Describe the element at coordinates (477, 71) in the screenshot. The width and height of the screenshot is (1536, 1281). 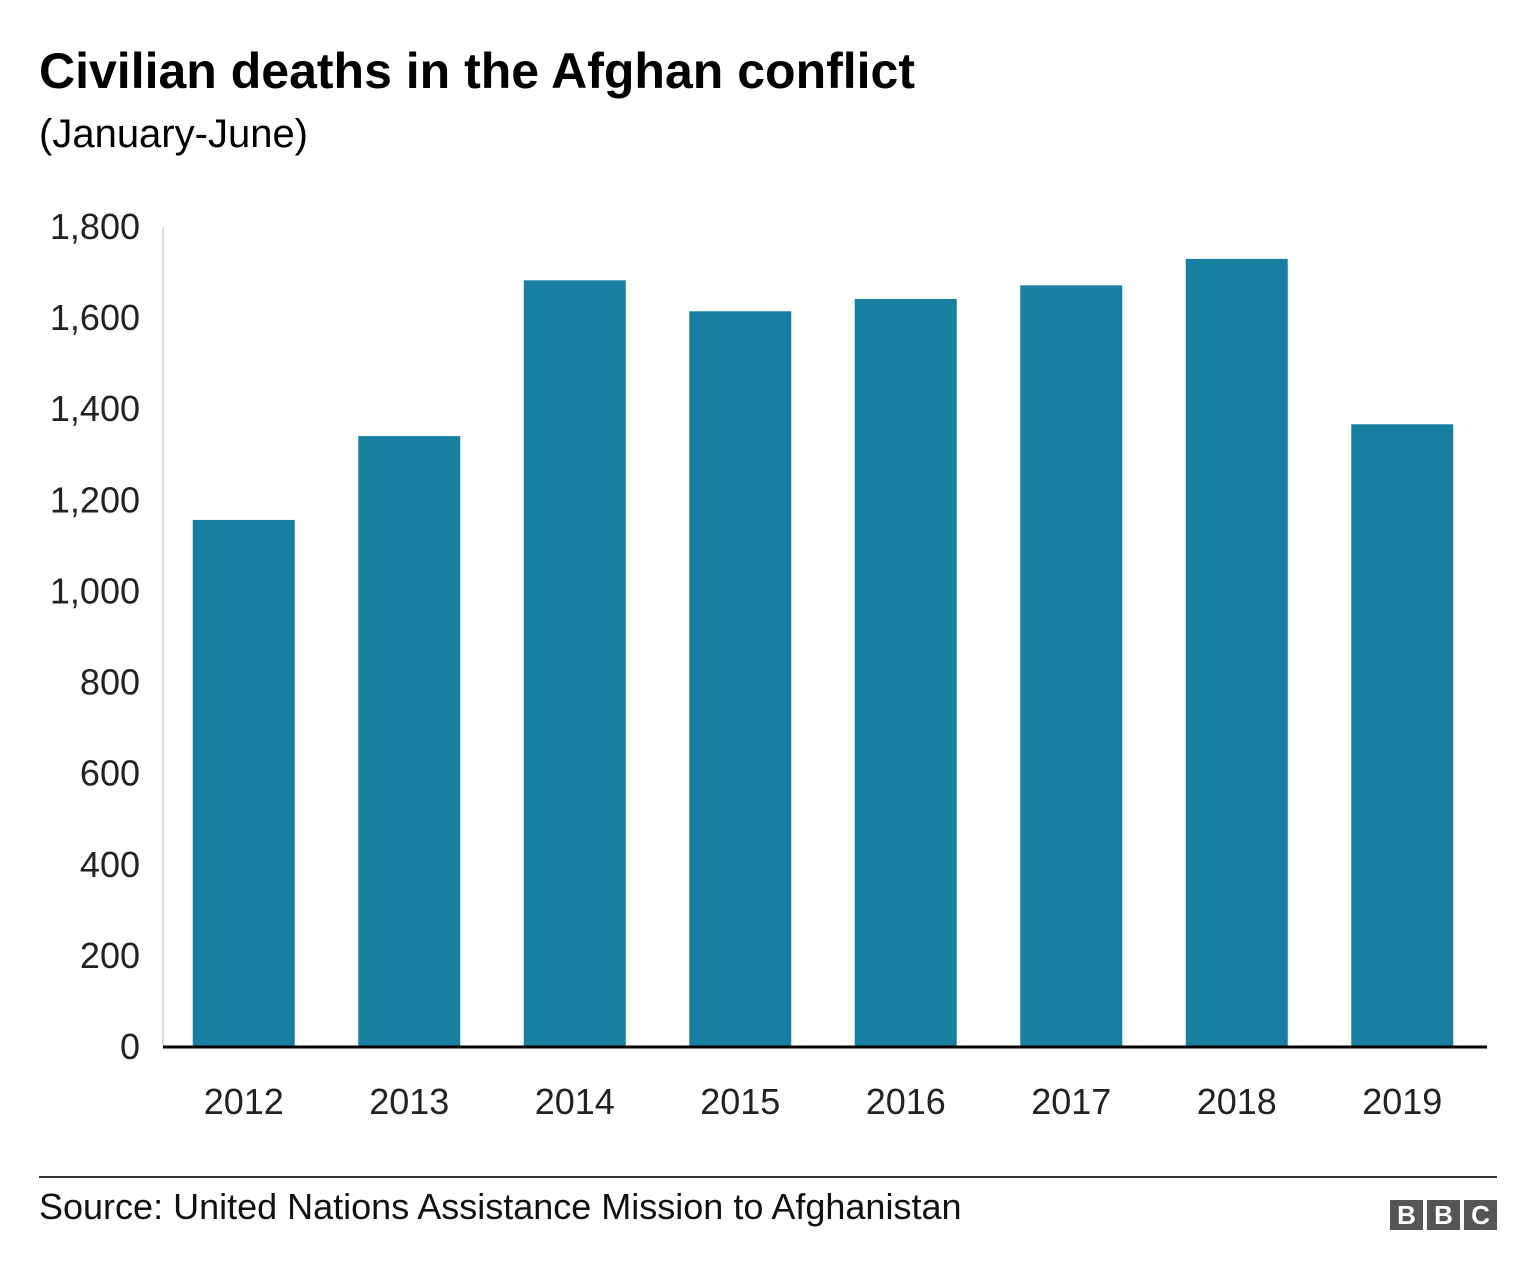
I see `chart-title: Civilian deaths in the Afghan conflict` at that location.